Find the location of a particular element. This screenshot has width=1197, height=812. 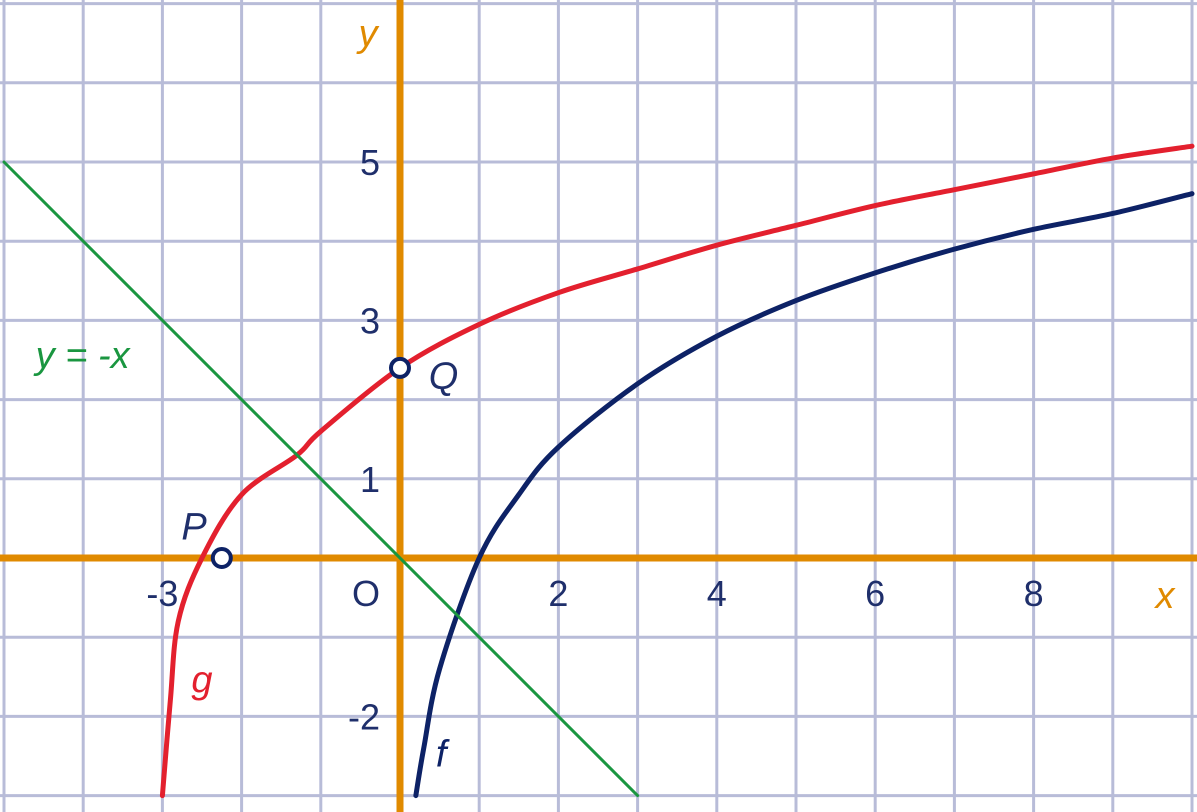

x-tick-label: 6 is located at coordinates (875, 593).